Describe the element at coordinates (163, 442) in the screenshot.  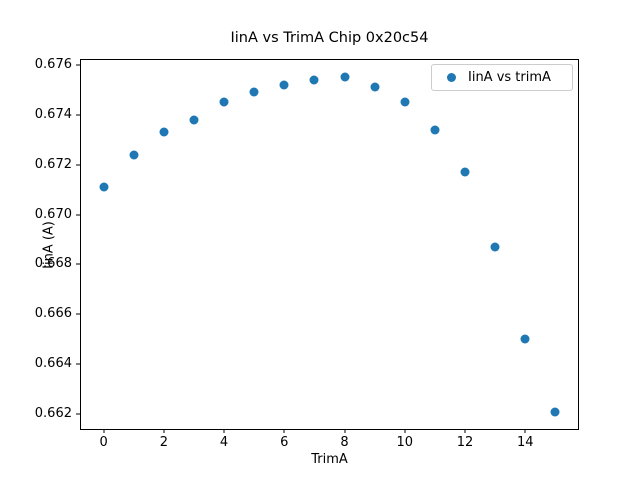
I see `x-tick-label: 2` at that location.